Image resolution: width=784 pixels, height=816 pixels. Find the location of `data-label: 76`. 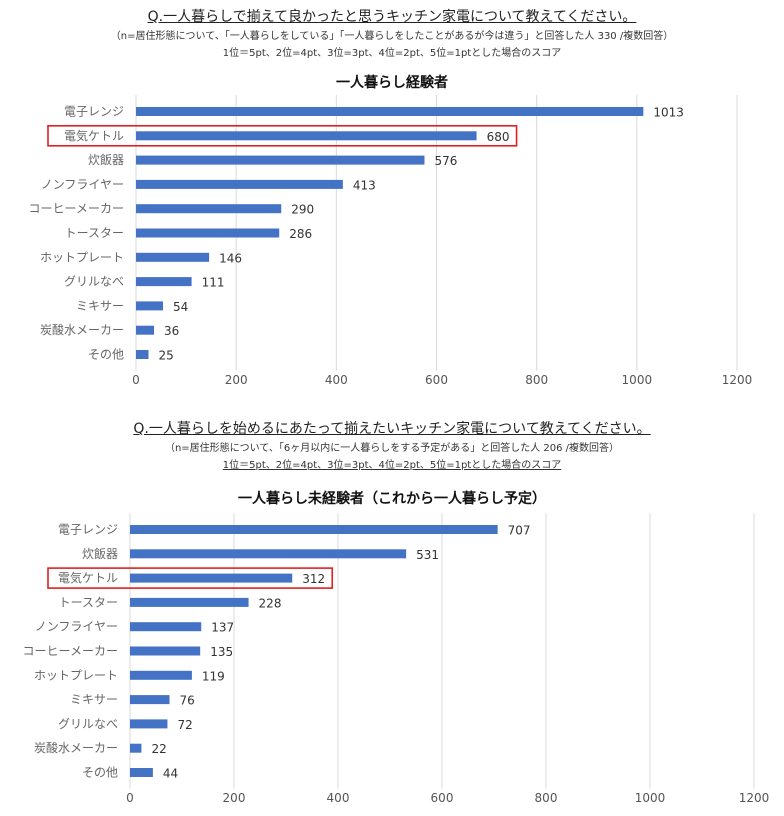

data-label: 76 is located at coordinates (187, 701).